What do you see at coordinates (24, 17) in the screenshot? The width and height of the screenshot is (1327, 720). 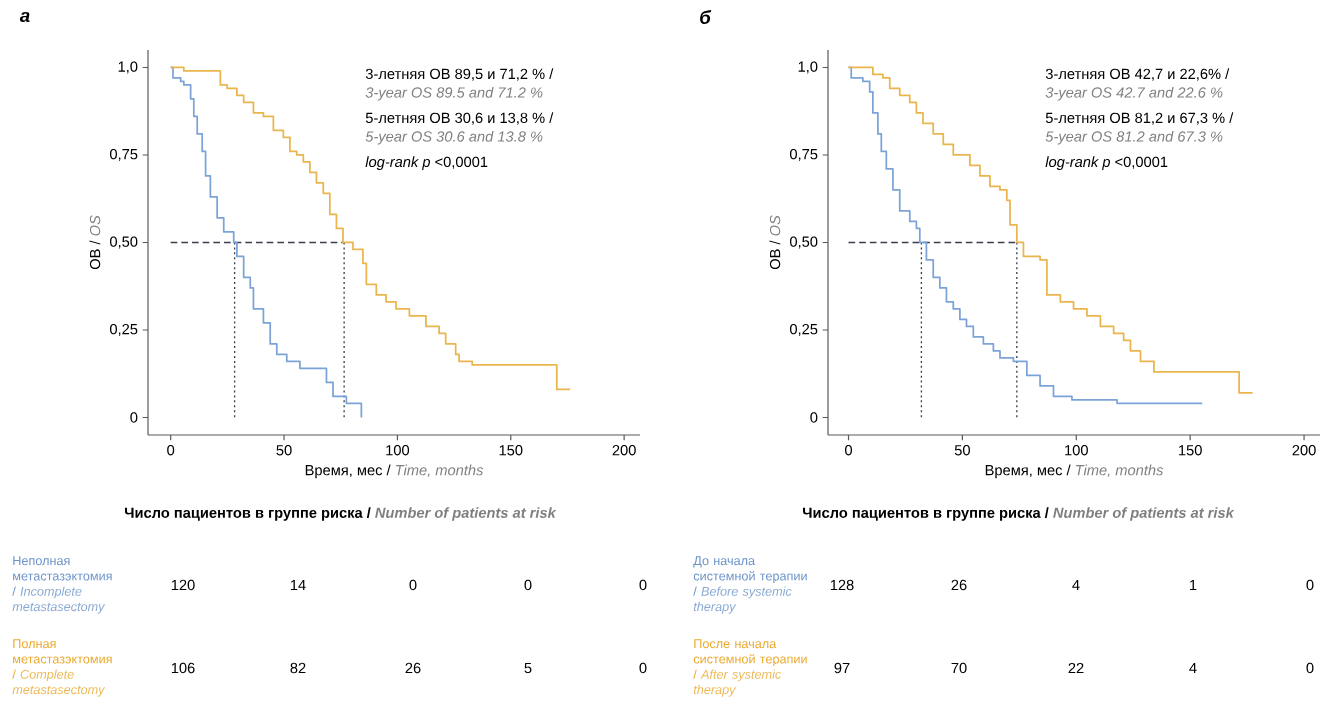 I see `chart-title: а` at bounding box center [24, 17].